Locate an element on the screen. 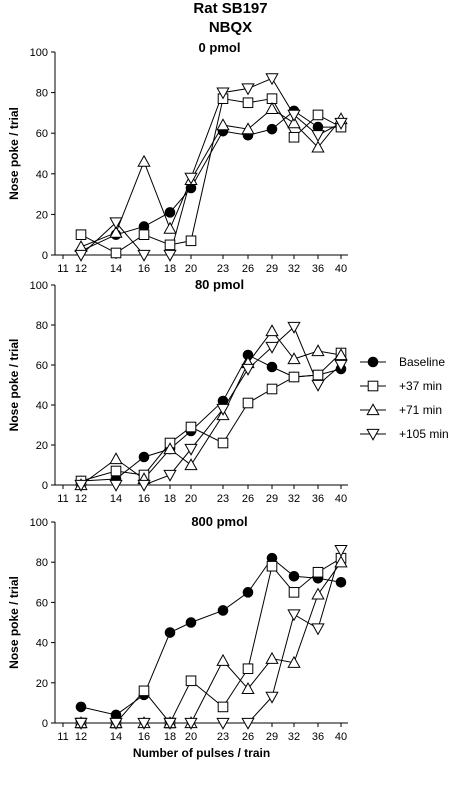 This screenshot has height=803, width=461. x-tick-label: 32 is located at coordinates (294, 737).